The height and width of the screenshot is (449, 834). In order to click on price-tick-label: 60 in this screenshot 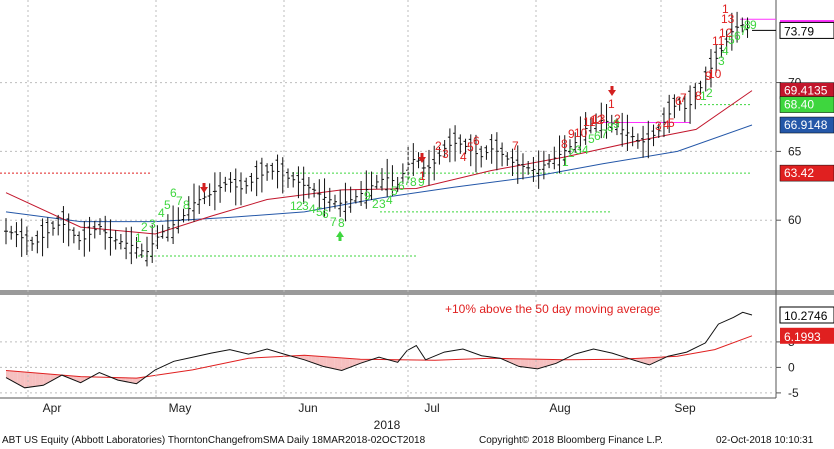, I will do `click(795, 220)`.